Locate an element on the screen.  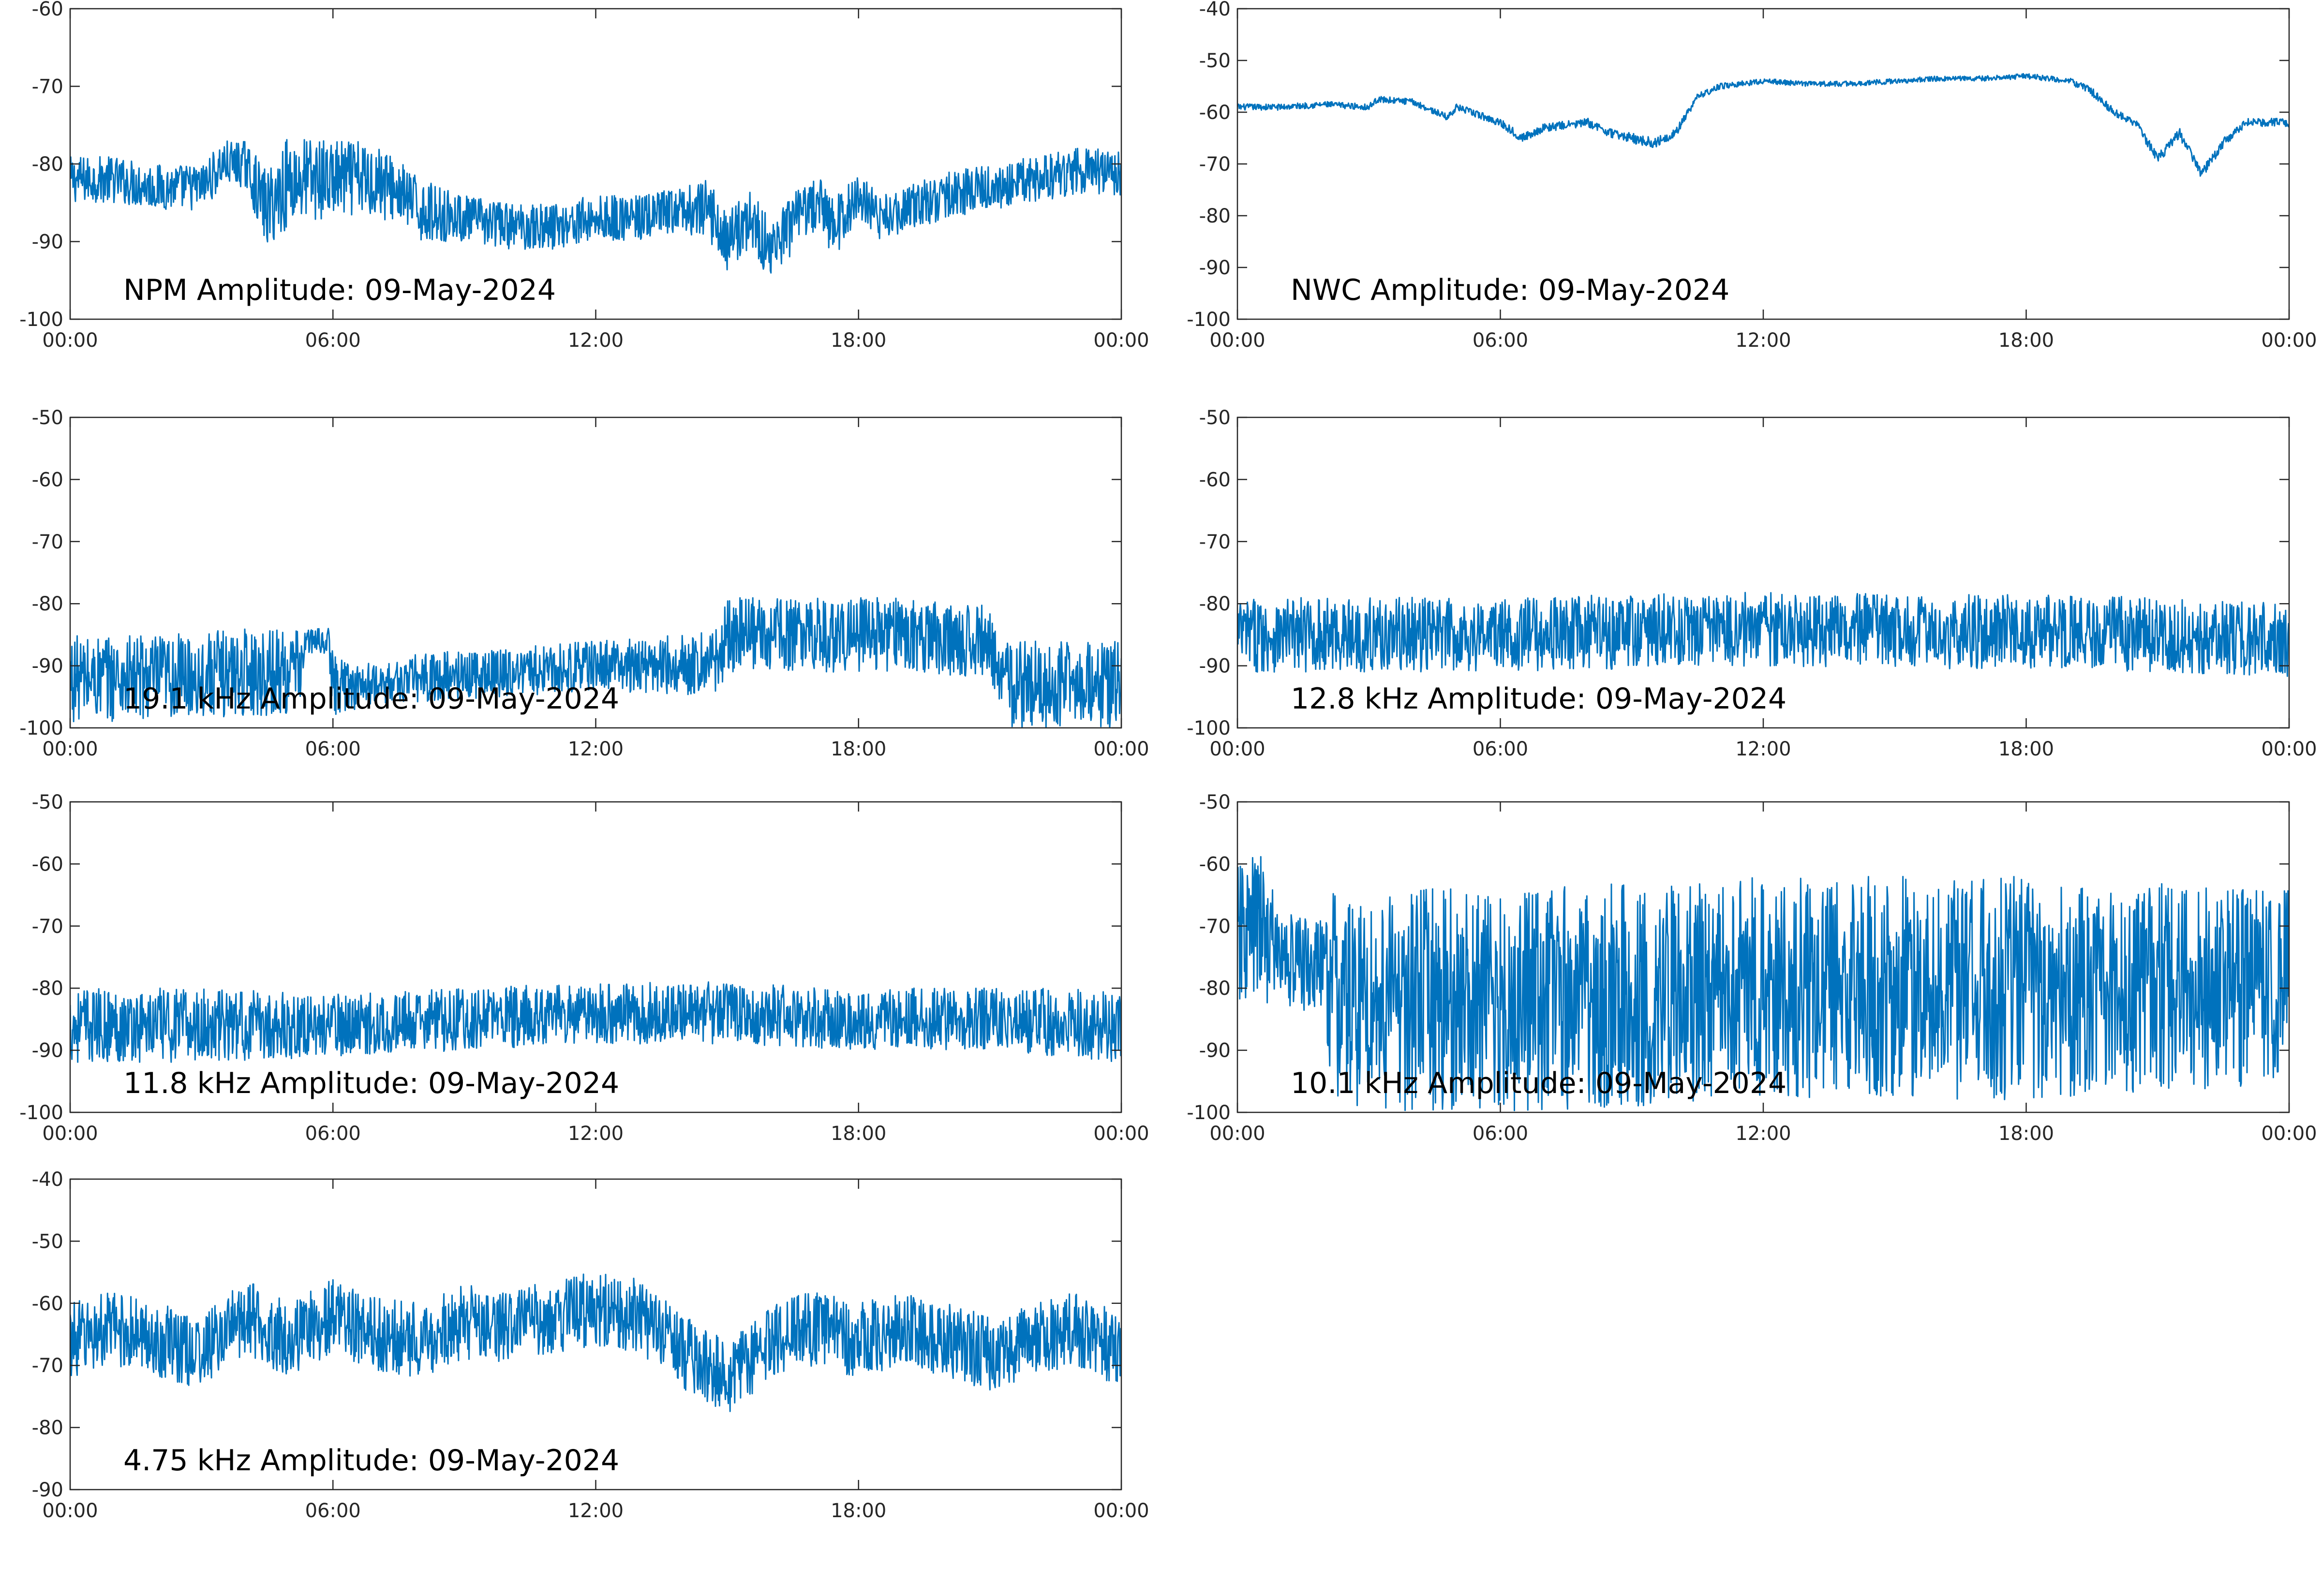
panel-title: 11.8 kHz Amplitude: 09-May-2024 is located at coordinates (371, 1083).